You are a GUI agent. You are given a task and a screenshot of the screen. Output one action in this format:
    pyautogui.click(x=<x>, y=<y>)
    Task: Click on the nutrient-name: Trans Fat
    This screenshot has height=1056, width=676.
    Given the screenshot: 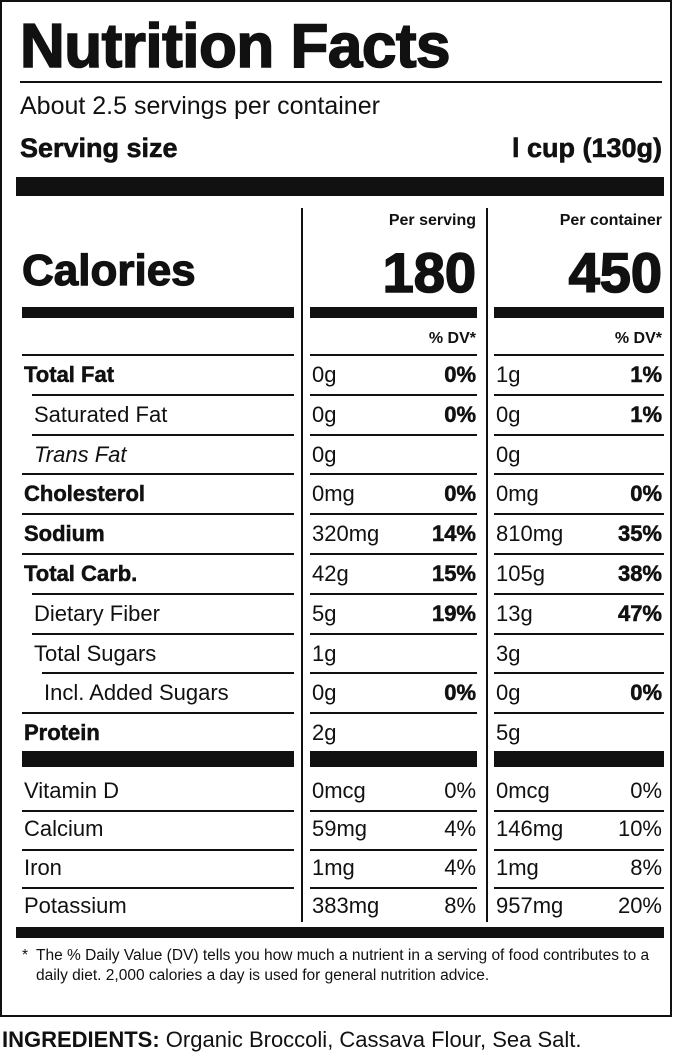 What is the action you would take?
    pyautogui.click(x=80, y=454)
    